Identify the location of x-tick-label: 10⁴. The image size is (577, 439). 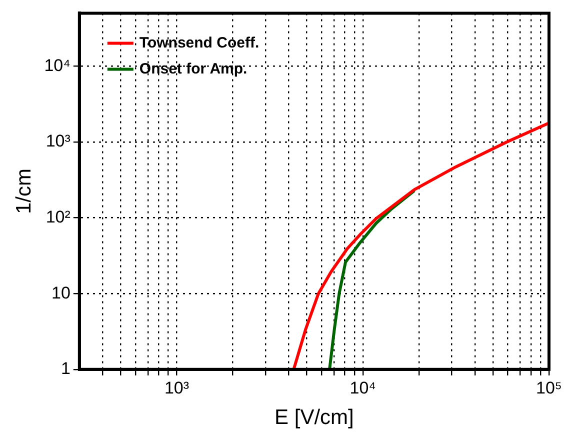
(363, 388).